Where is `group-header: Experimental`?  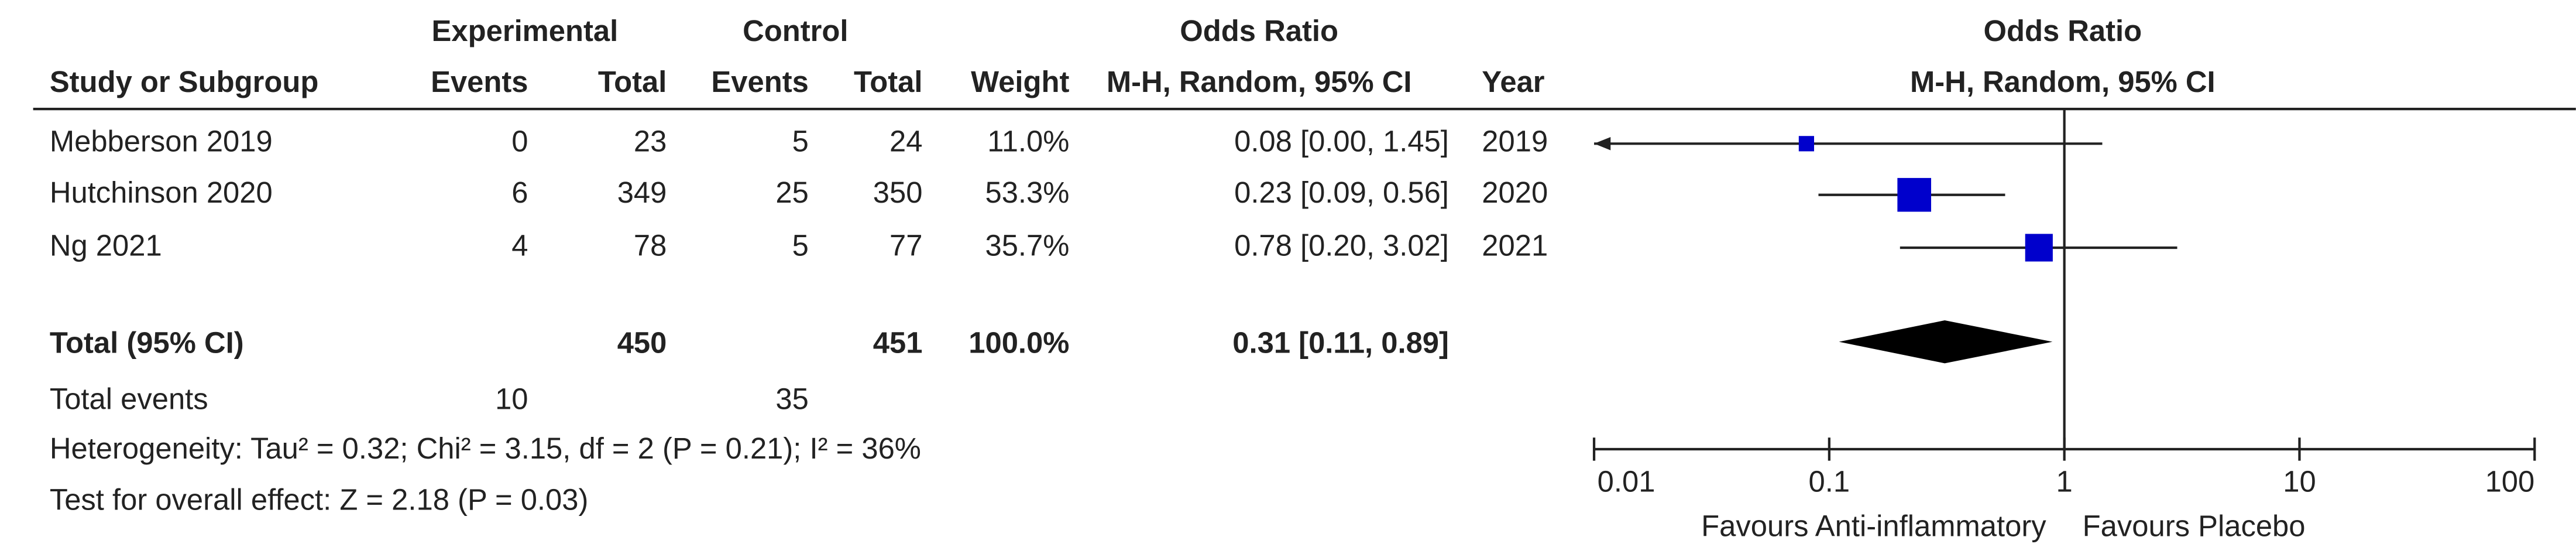
group-header: Experimental is located at coordinates (525, 30).